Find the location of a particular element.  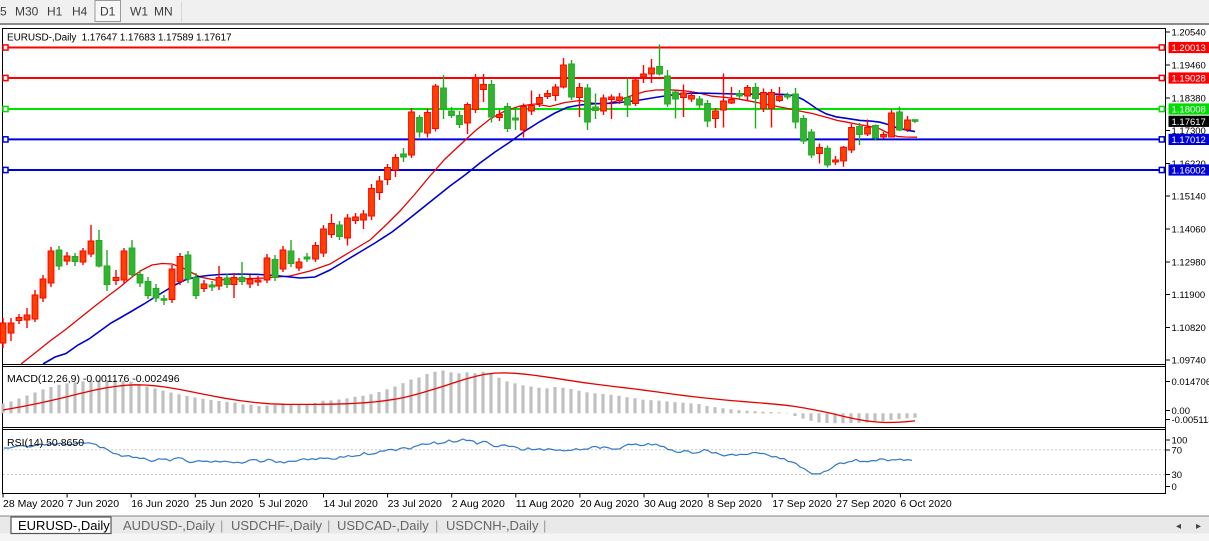

svg-text: 27 Sep 2020 is located at coordinates (866, 504).